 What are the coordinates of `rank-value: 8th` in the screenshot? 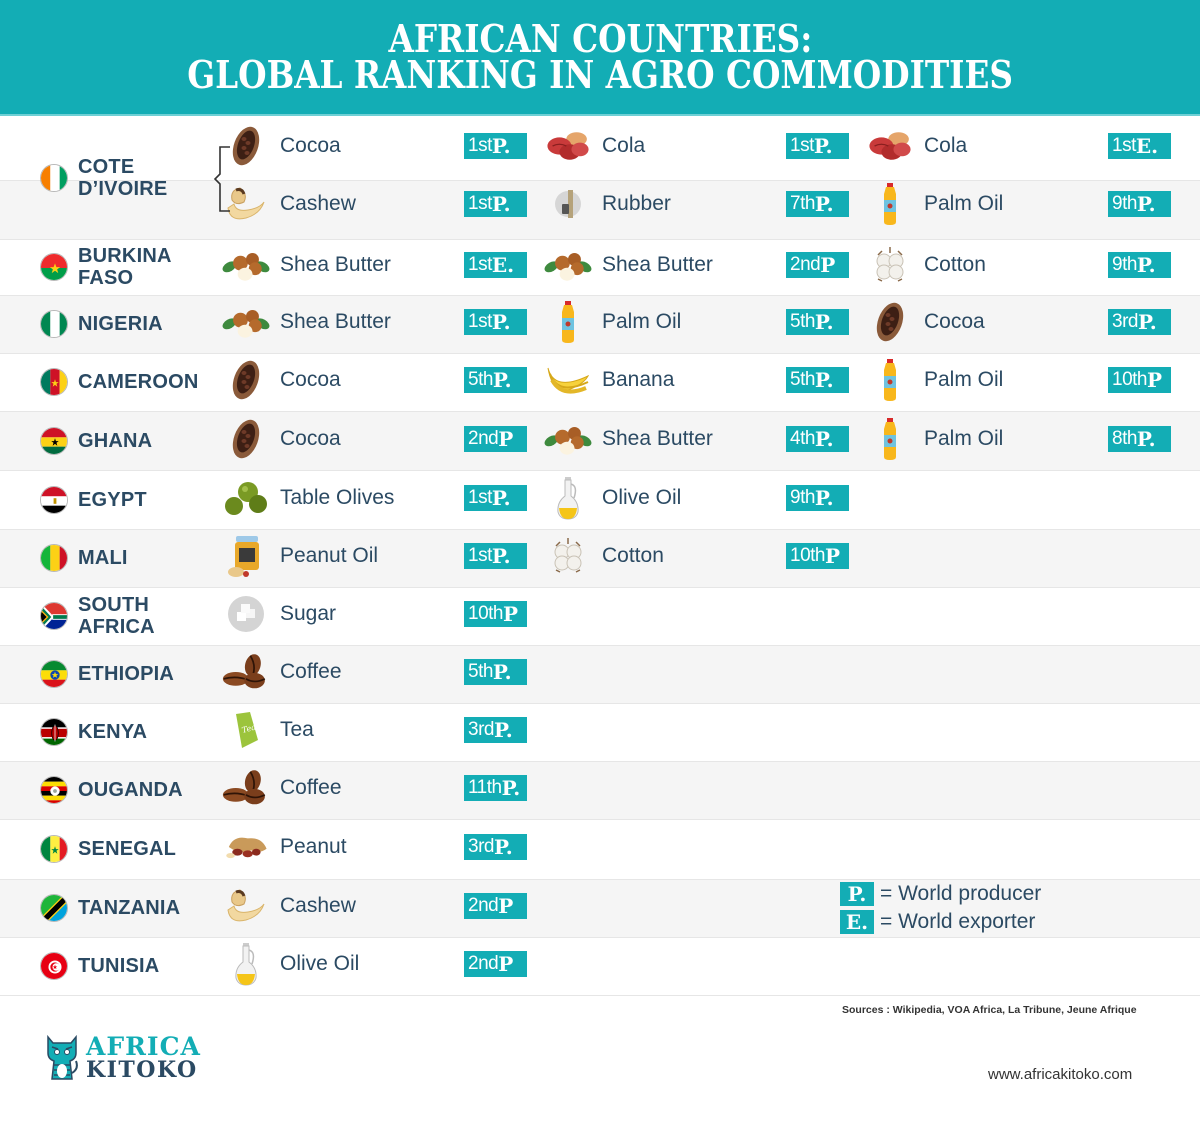 It's located at (1124, 438).